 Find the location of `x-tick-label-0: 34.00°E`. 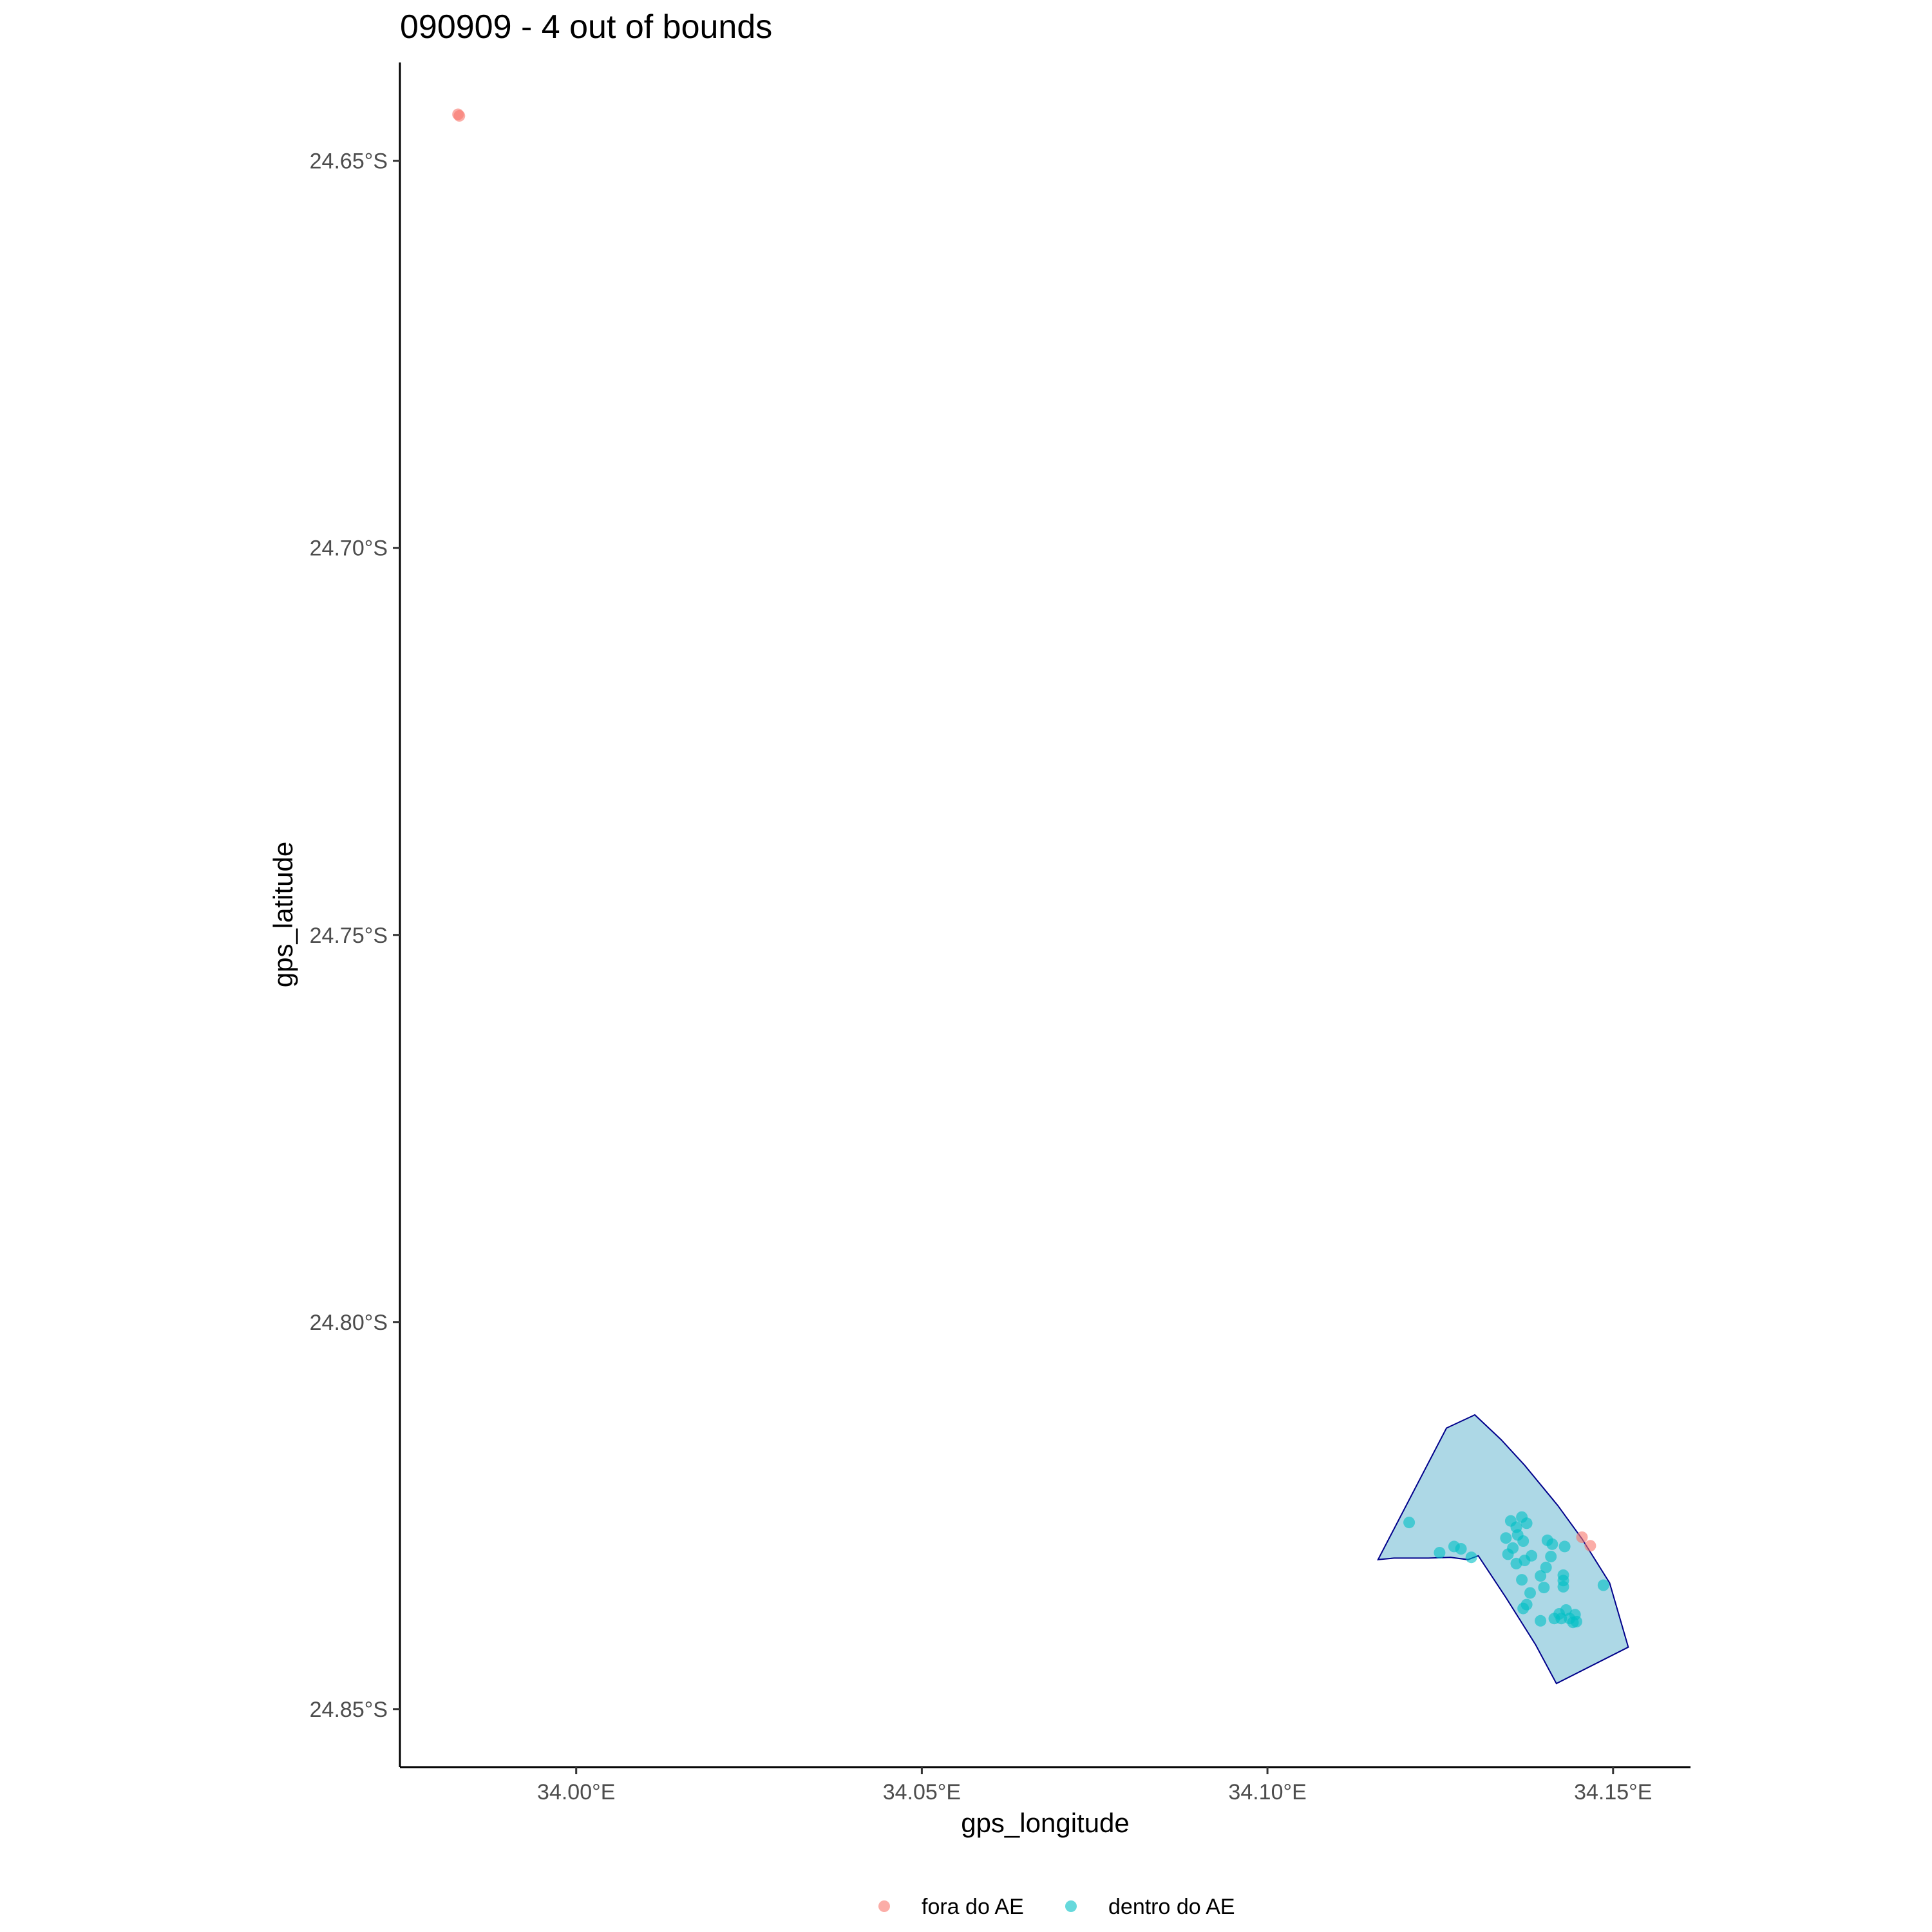

x-tick-label-0: 34.00°E is located at coordinates (576, 1792).